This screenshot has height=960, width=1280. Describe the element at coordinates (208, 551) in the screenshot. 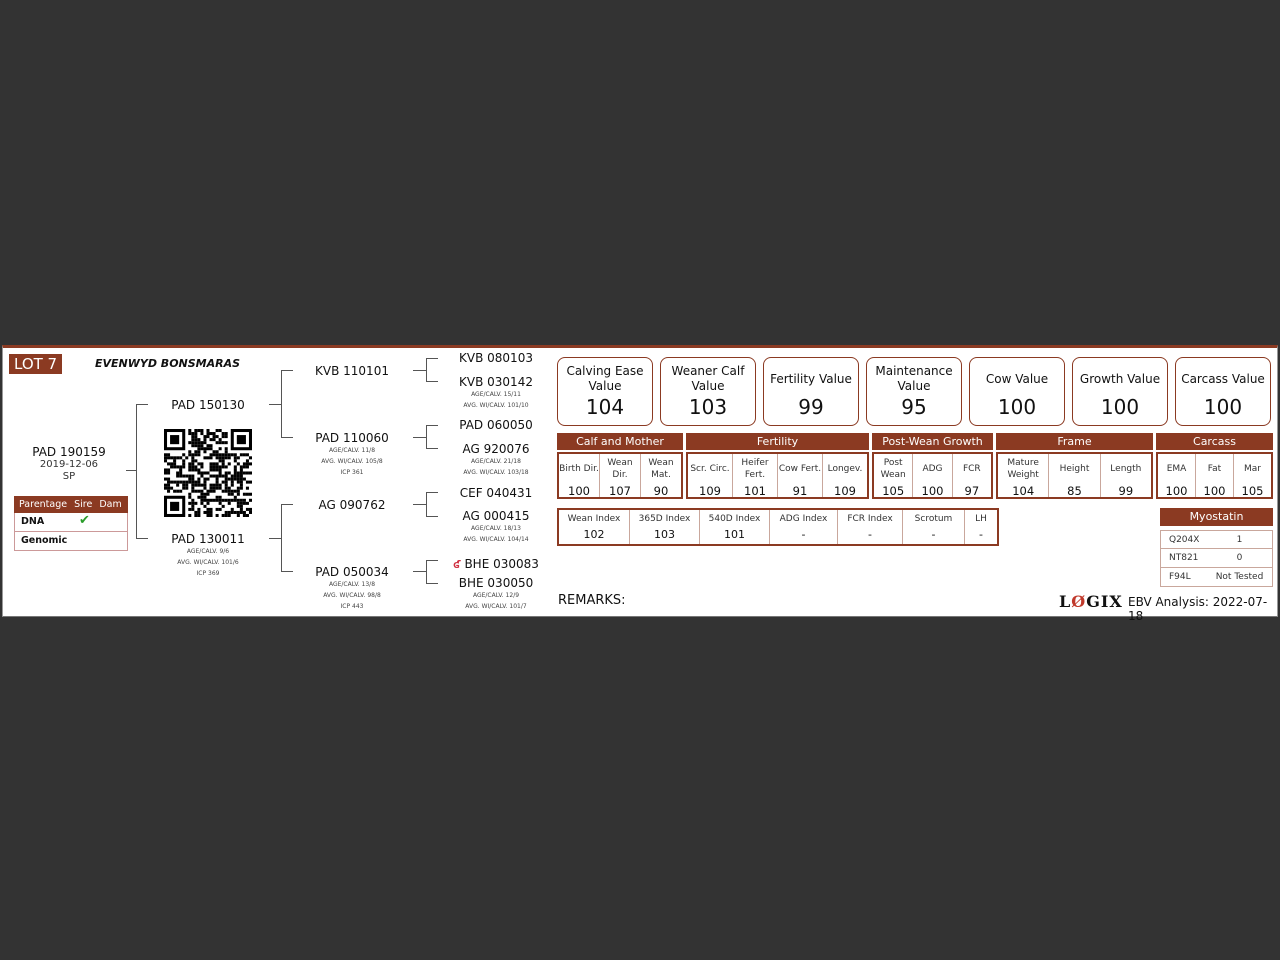

I see `age-calv: AGE/CALV. 9/6` at that location.